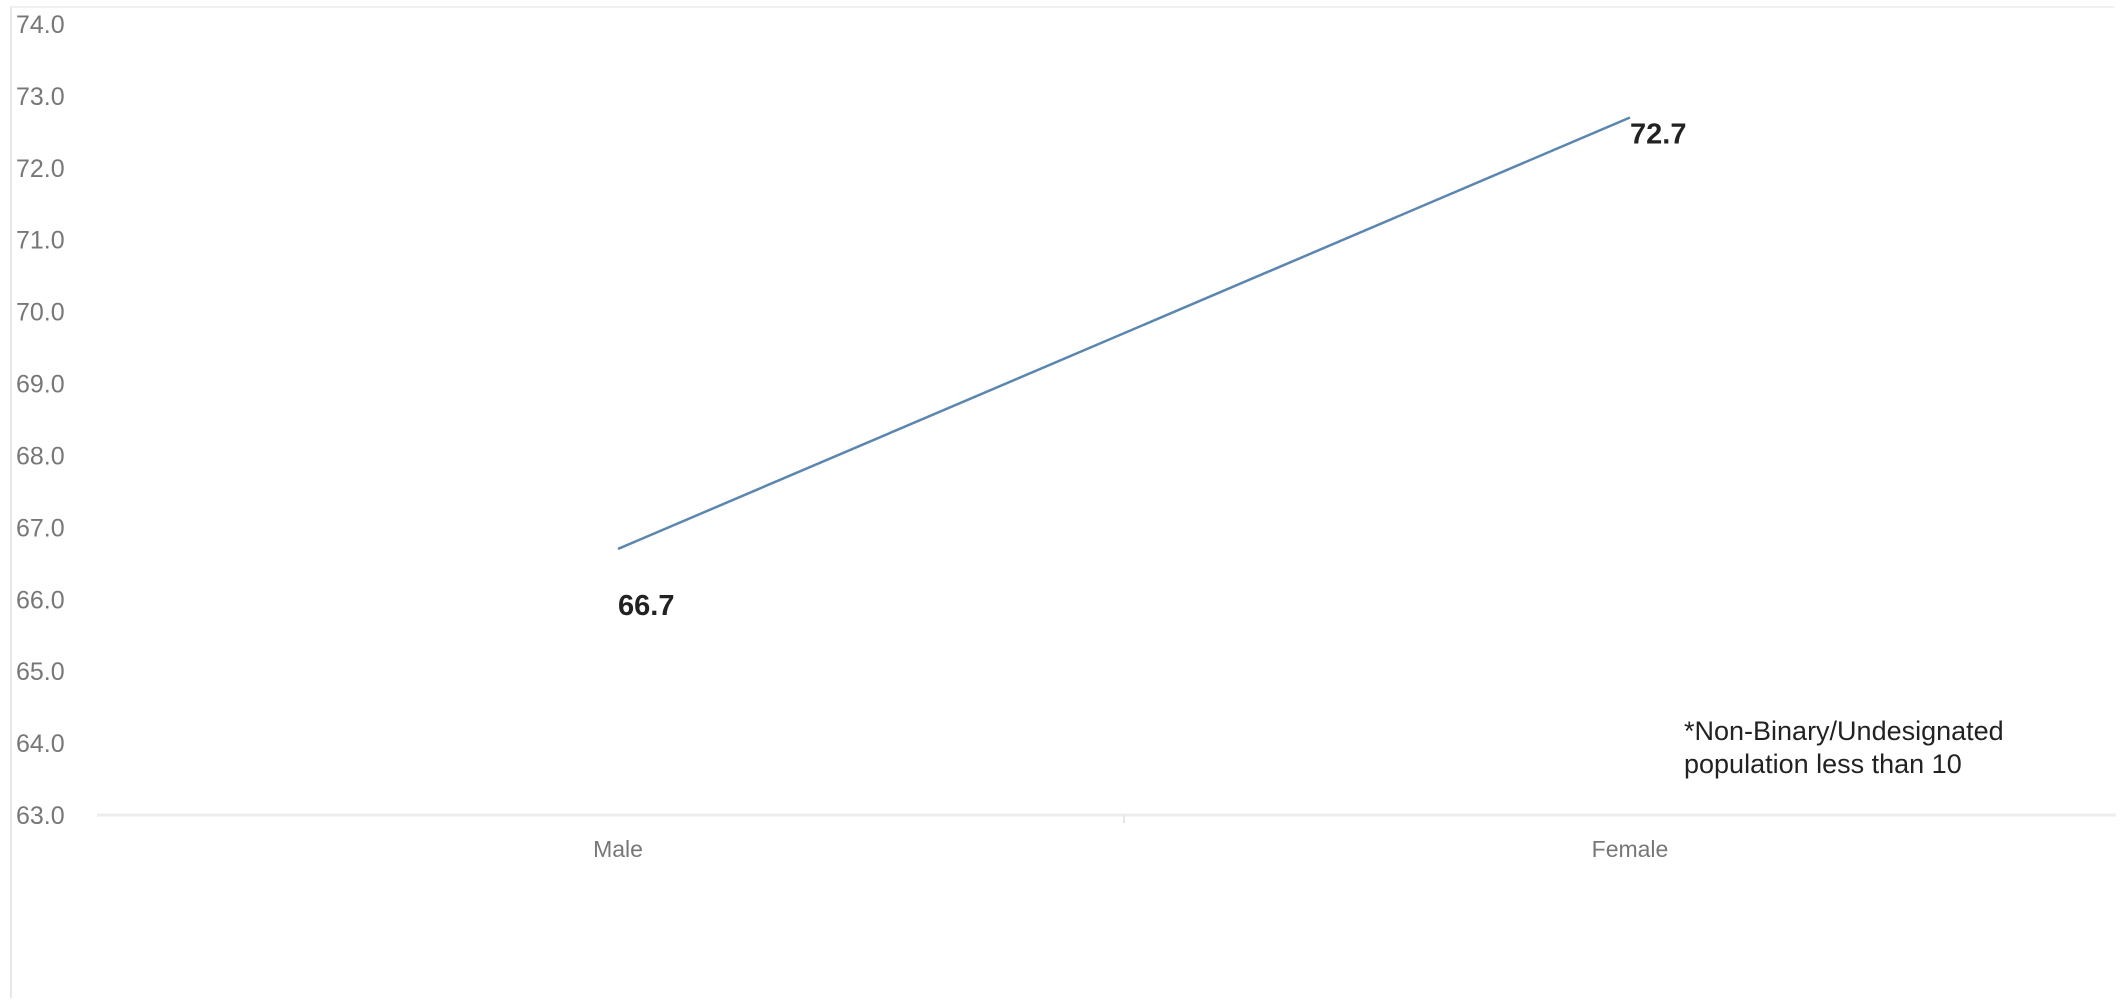 This screenshot has width=2121, height=1001. What do you see at coordinates (40, 456) in the screenshot?
I see `y-tick-label: 68.0` at bounding box center [40, 456].